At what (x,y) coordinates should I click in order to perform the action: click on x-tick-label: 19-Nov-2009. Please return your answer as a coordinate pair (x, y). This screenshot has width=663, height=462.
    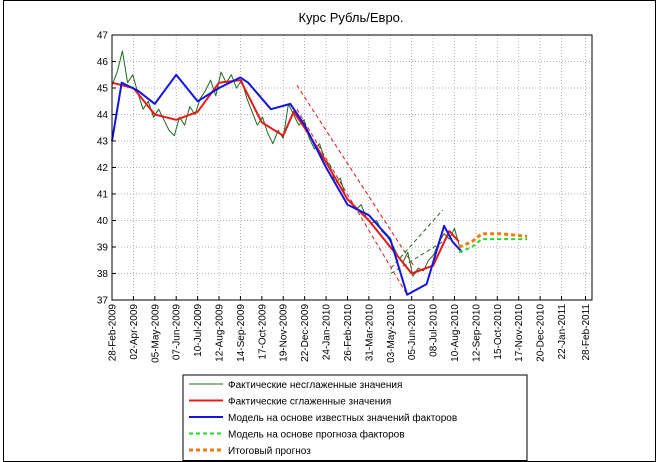
    Looking at the image, I should click on (284, 333).